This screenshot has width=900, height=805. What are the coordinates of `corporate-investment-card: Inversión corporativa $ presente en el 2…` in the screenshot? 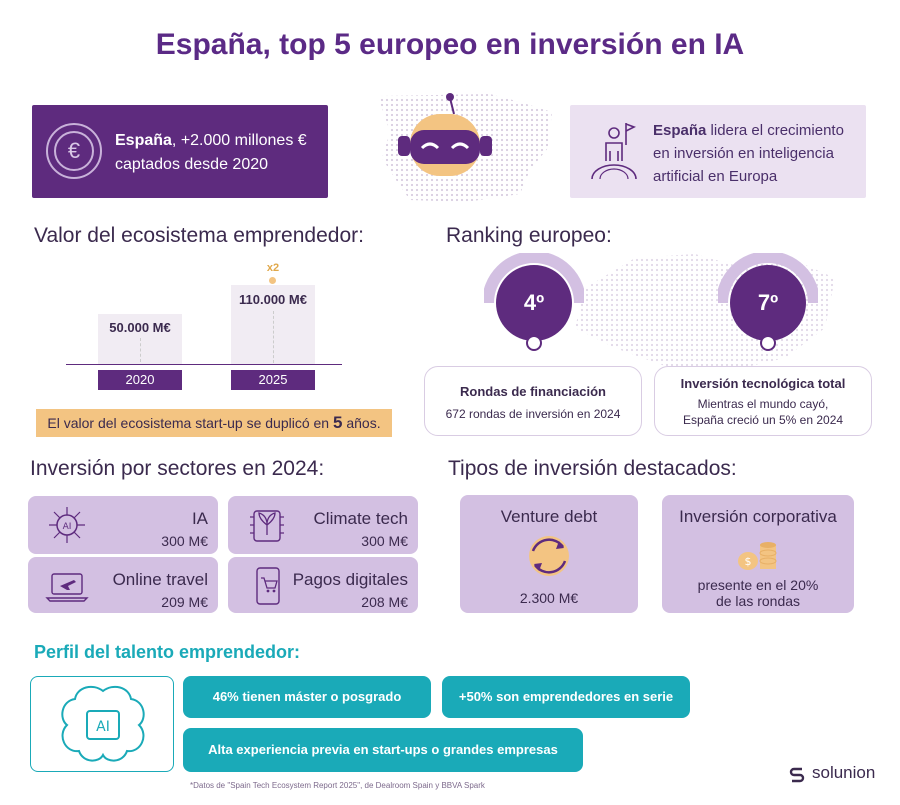 It's located at (758, 554).